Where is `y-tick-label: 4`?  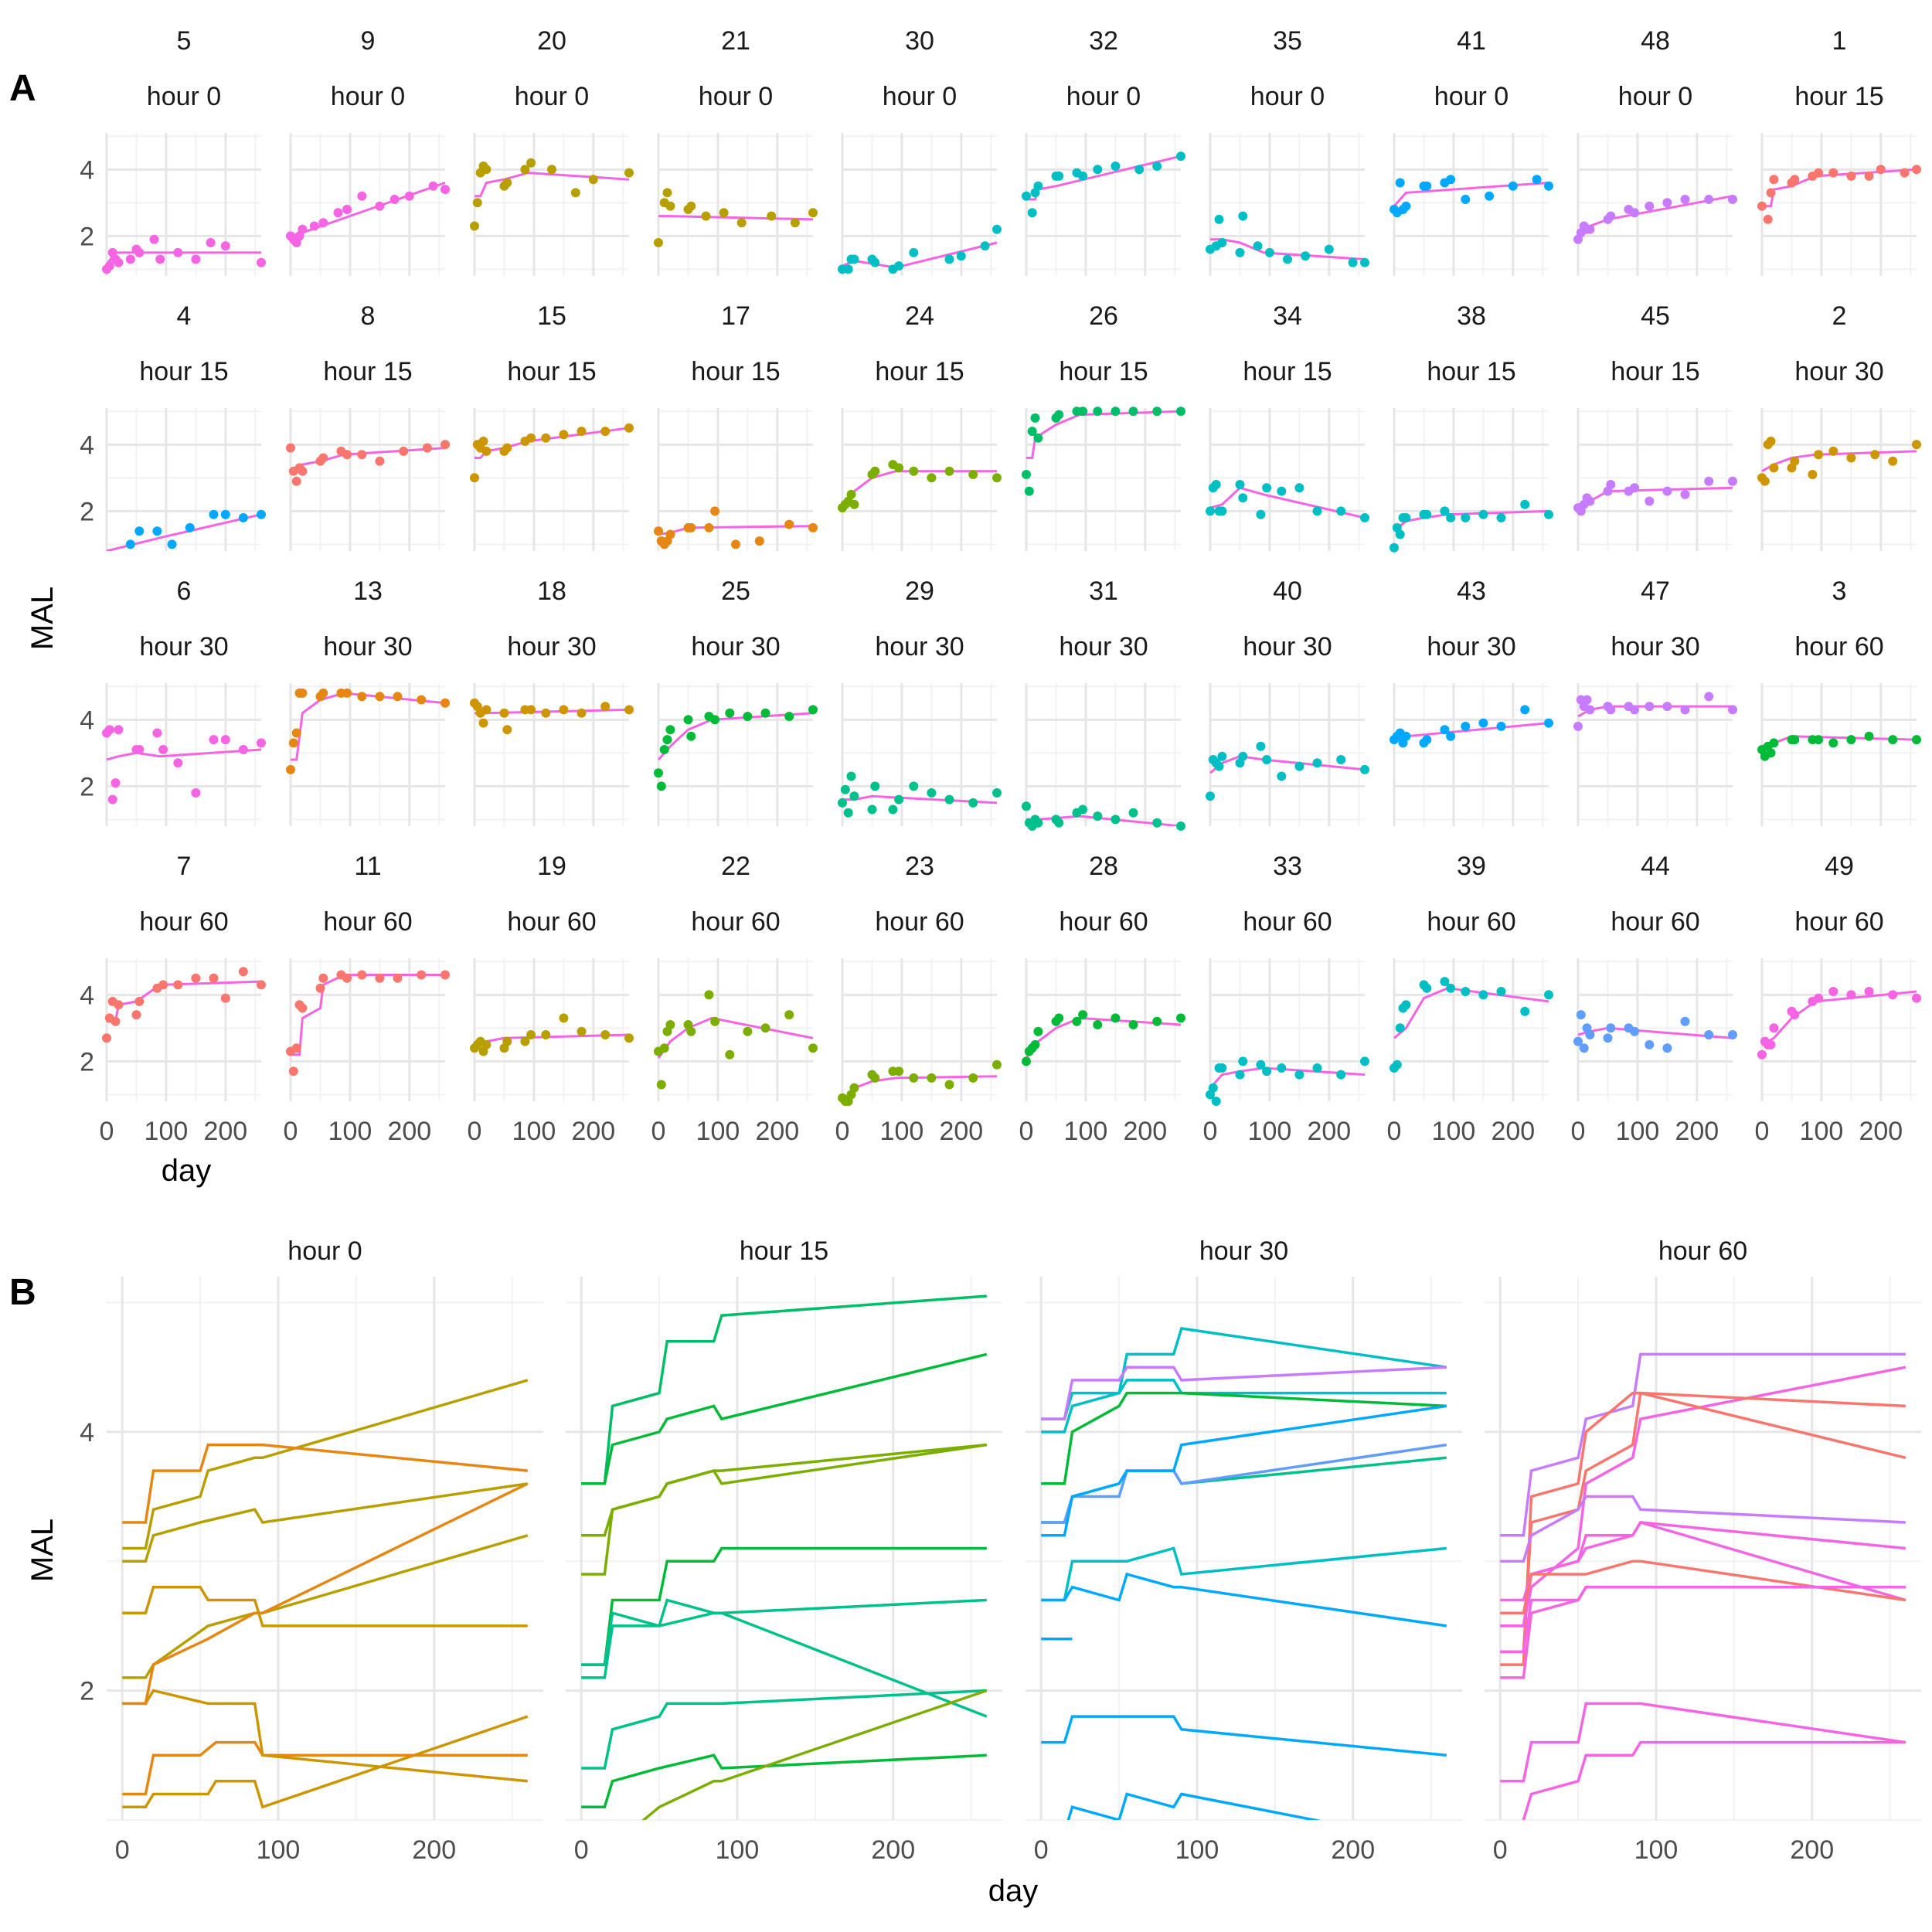 y-tick-label: 4 is located at coordinates (87, 445).